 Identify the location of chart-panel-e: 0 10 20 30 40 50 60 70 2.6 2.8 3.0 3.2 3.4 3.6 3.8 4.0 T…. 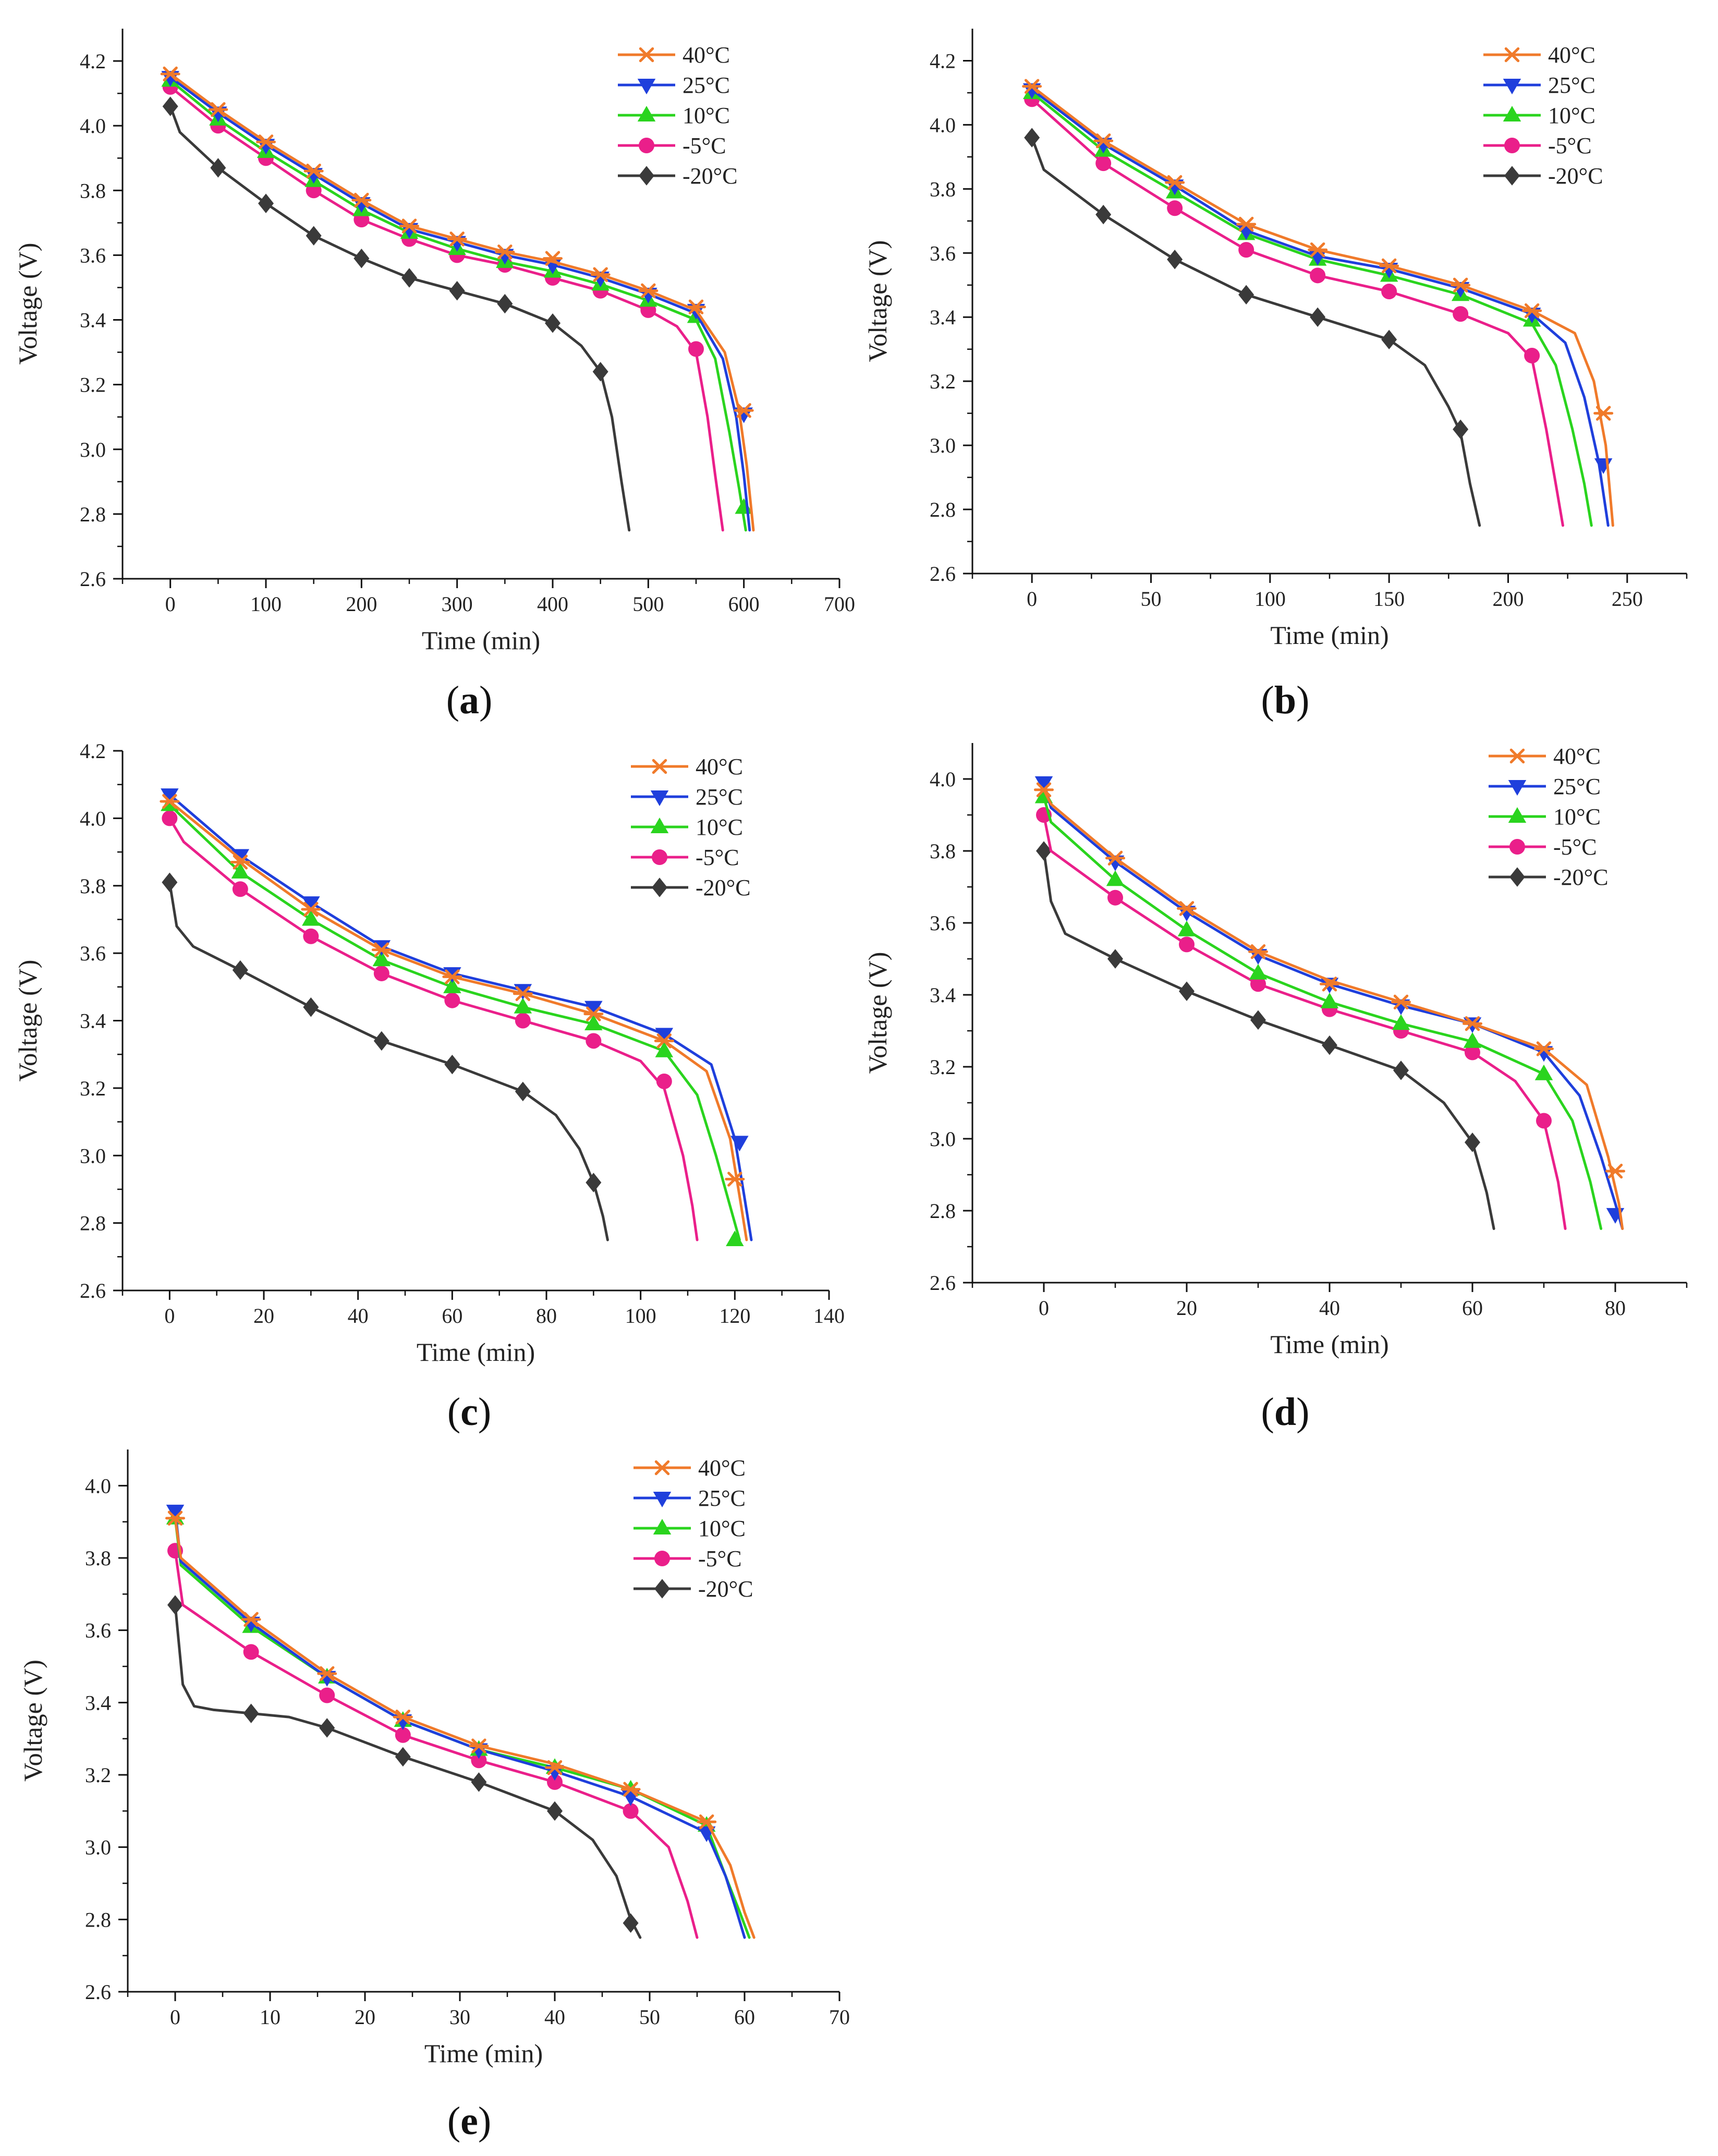
(434, 1758).